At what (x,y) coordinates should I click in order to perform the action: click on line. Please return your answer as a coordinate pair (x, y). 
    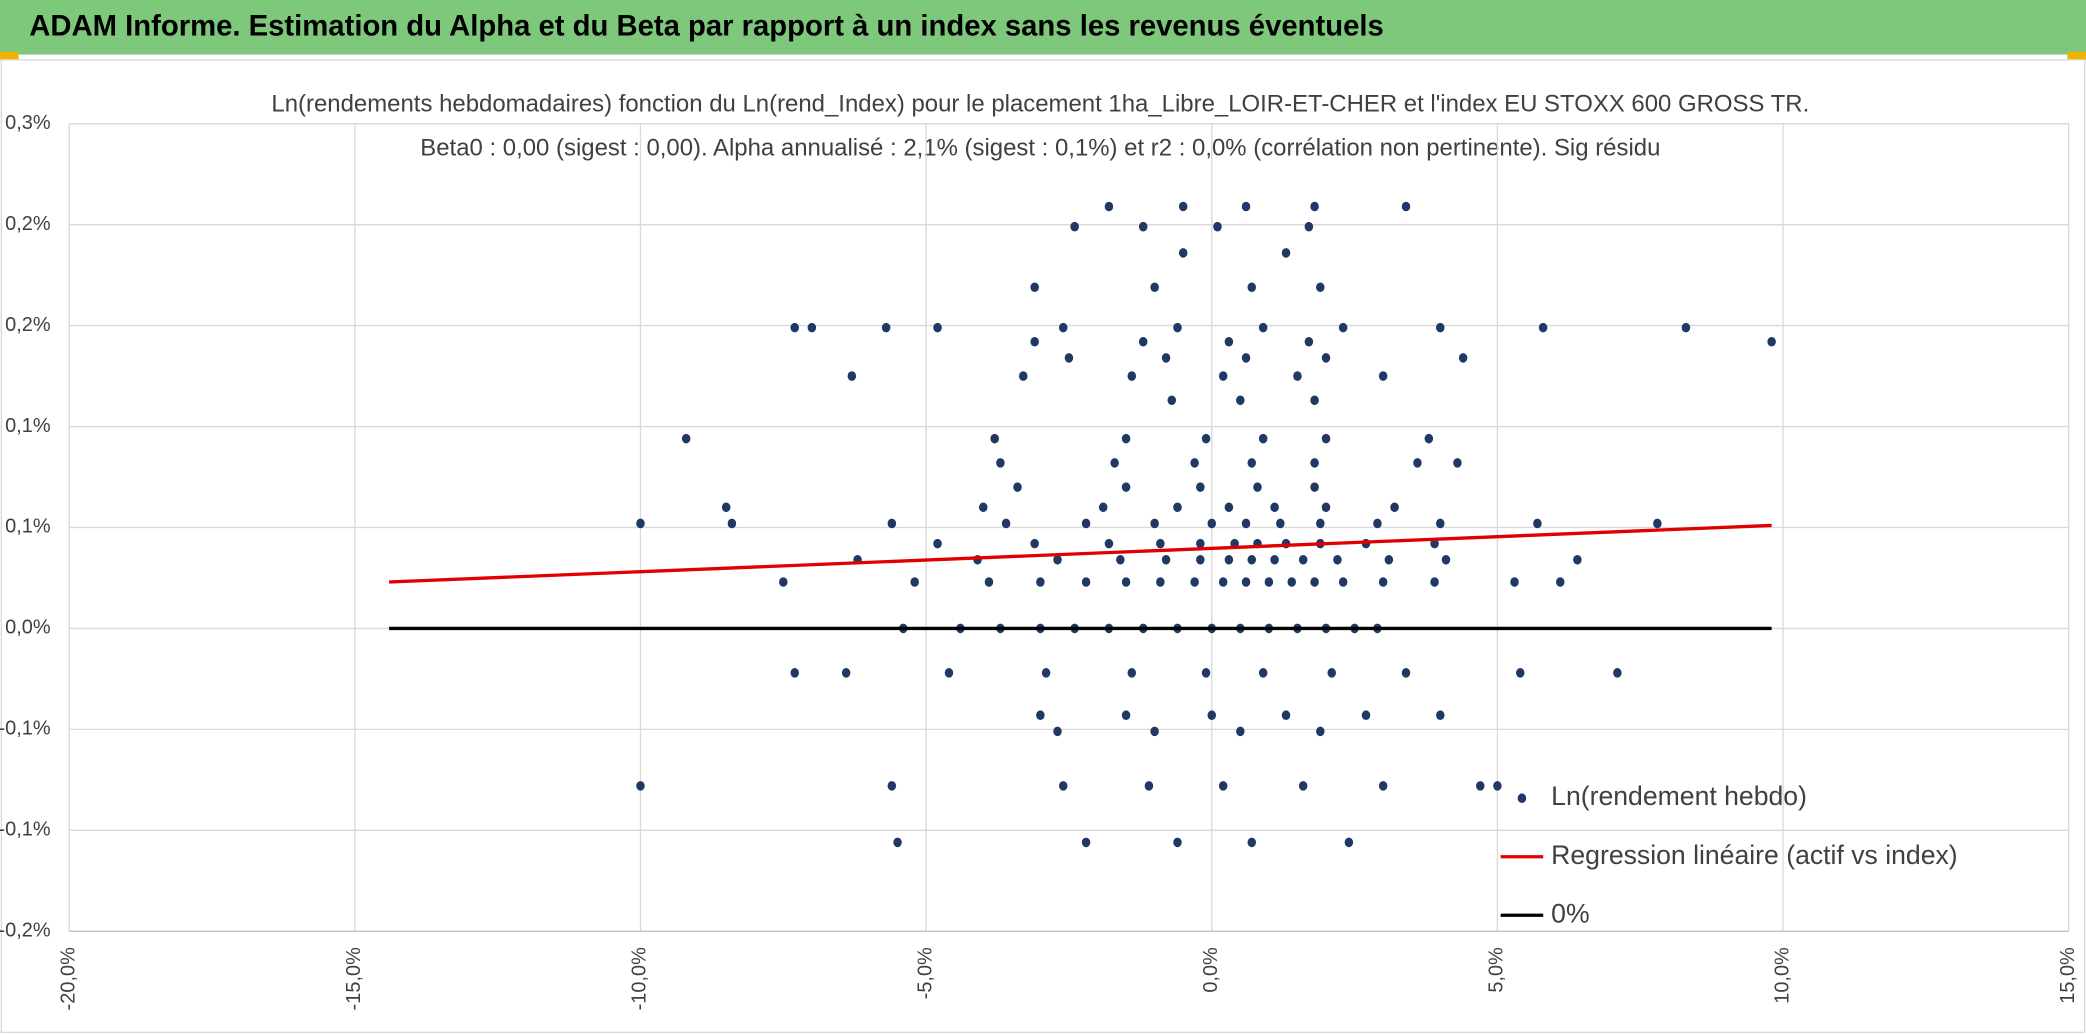
    Looking at the image, I should click on (1080, 553).